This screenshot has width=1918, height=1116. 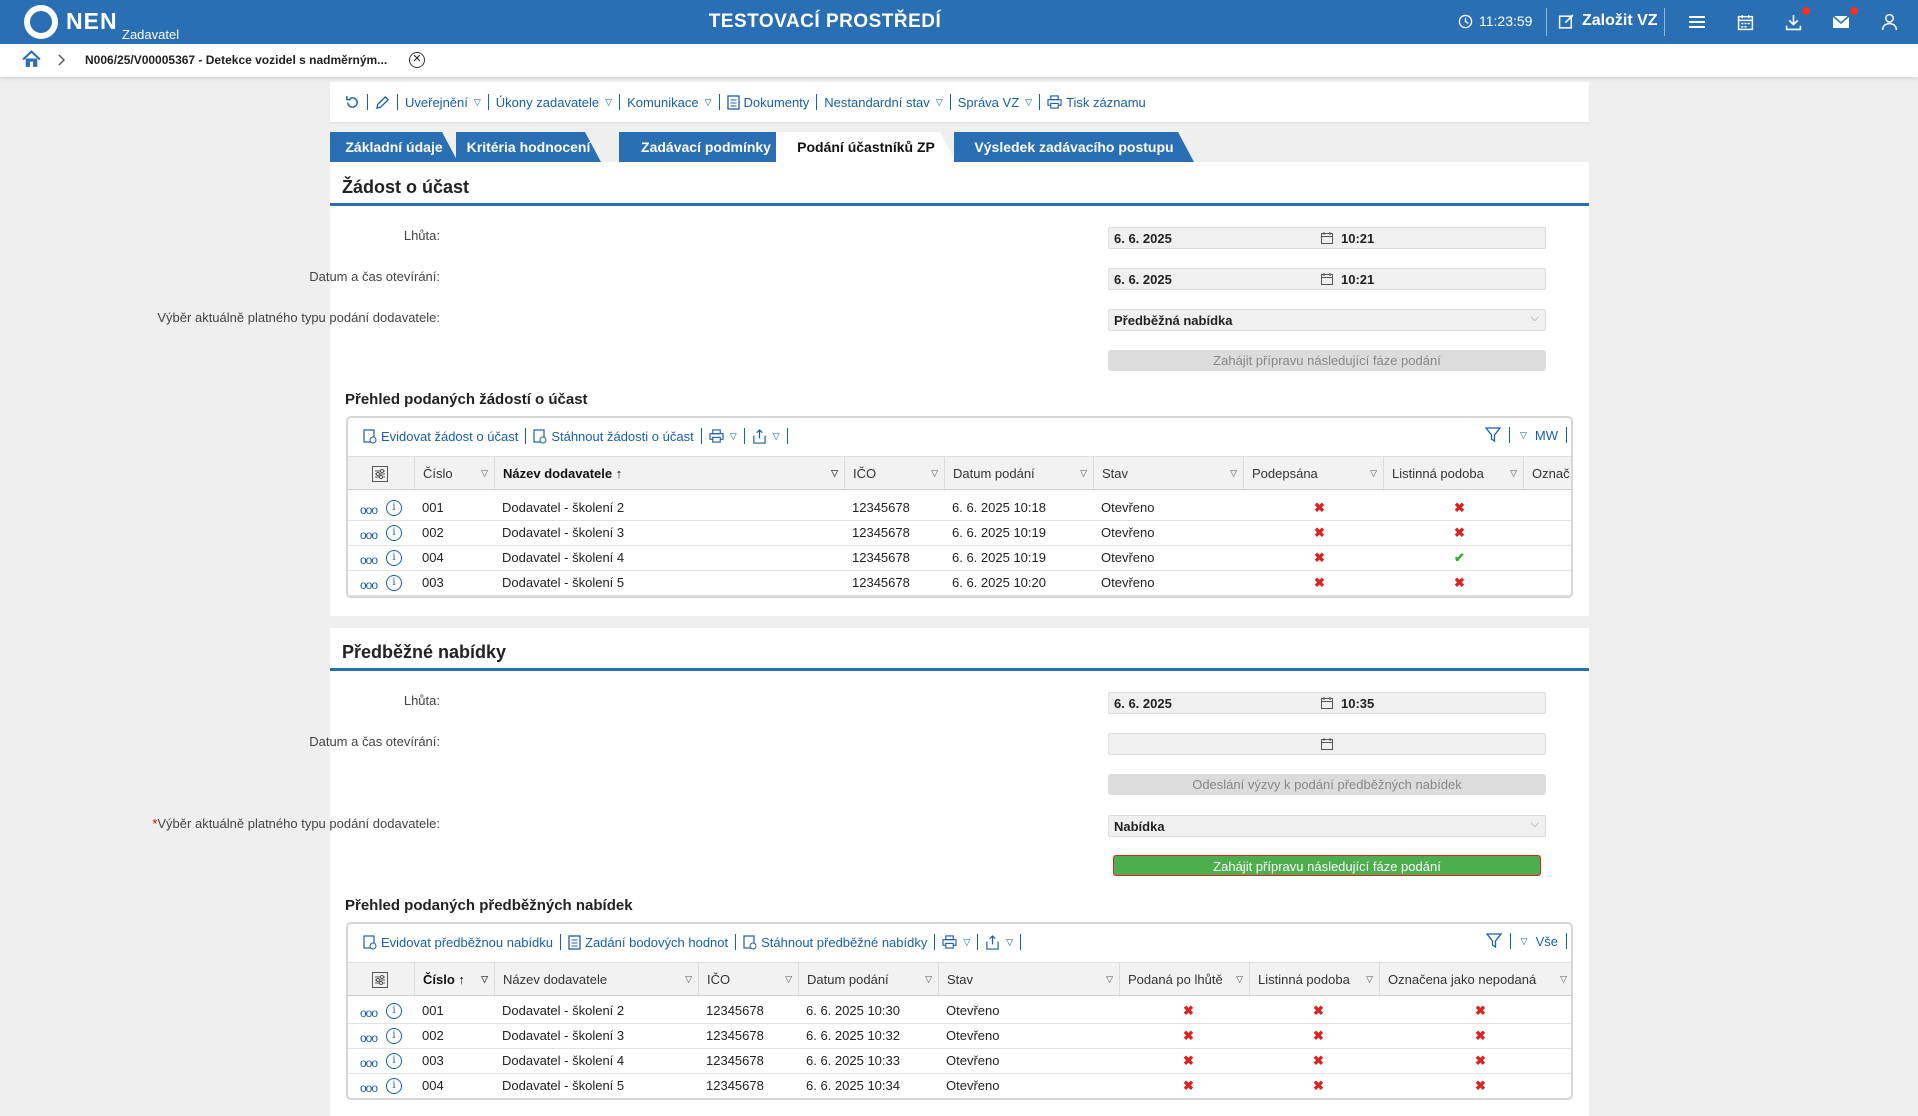 I want to click on register-offer-button: Evidovat předběžnou nabídku, so click(x=459, y=942).